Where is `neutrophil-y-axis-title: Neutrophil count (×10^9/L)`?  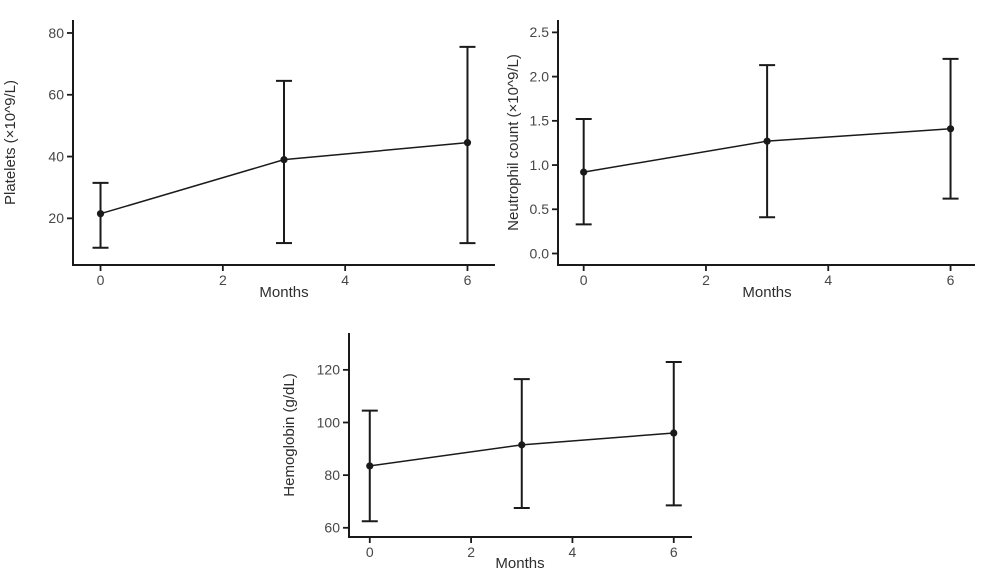 neutrophil-y-axis-title: Neutrophil count (×10^9/L) is located at coordinates (513, 142).